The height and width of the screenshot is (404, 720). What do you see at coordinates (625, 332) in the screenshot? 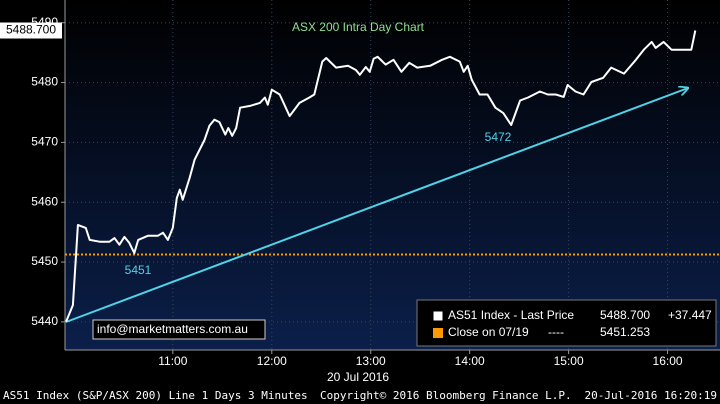
I see `legend-value: 5451.253` at bounding box center [625, 332].